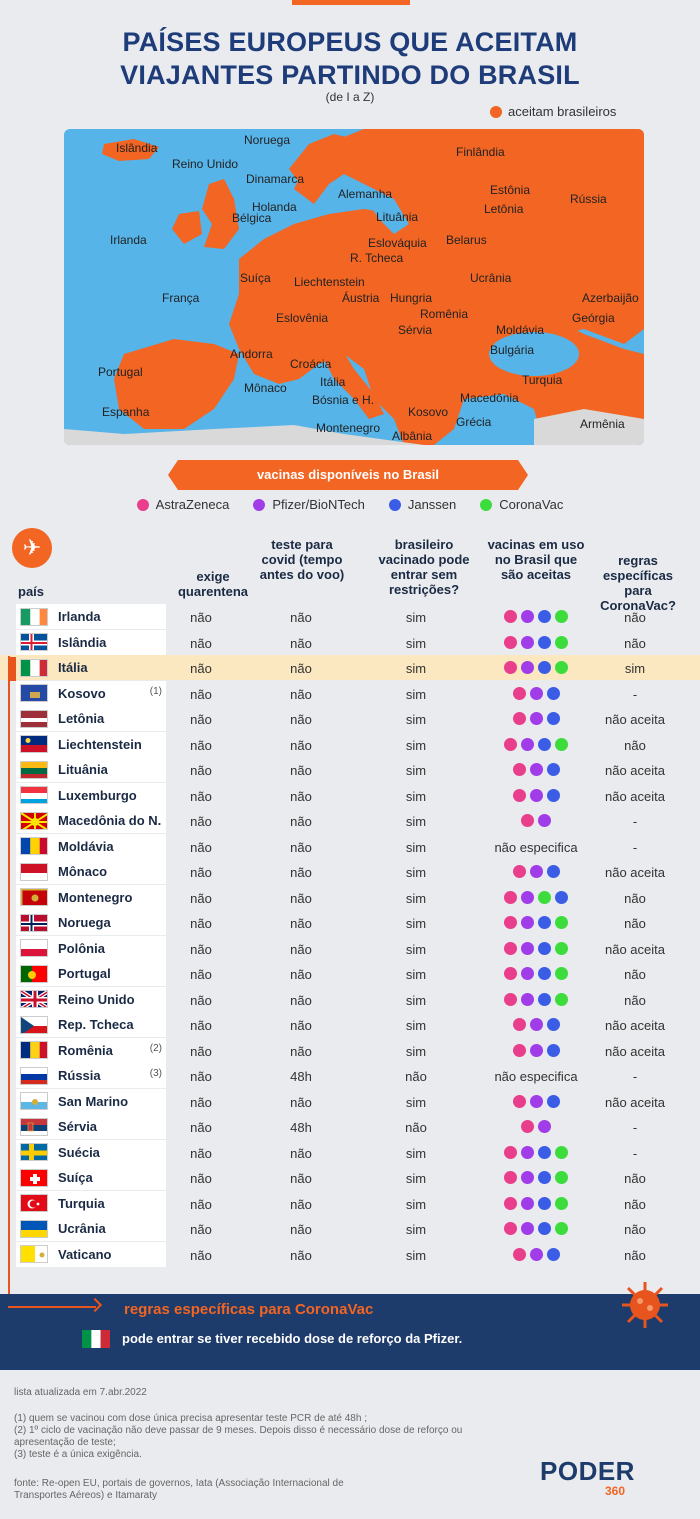 This screenshot has width=700, height=1519. I want to click on map-label: Itália, so click(333, 382).